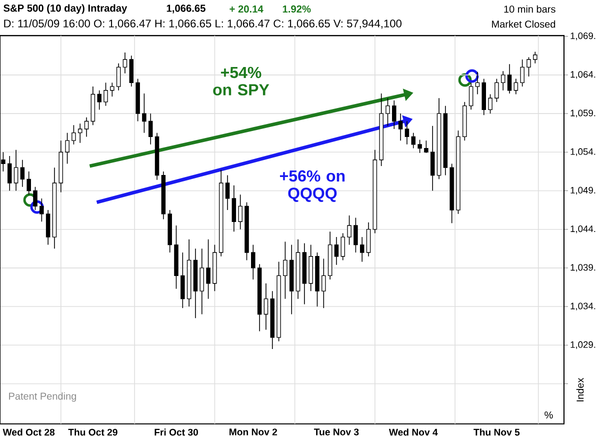 The image size is (600, 437). What do you see at coordinates (530, 9) in the screenshot?
I see `text: 10 min bars` at bounding box center [530, 9].